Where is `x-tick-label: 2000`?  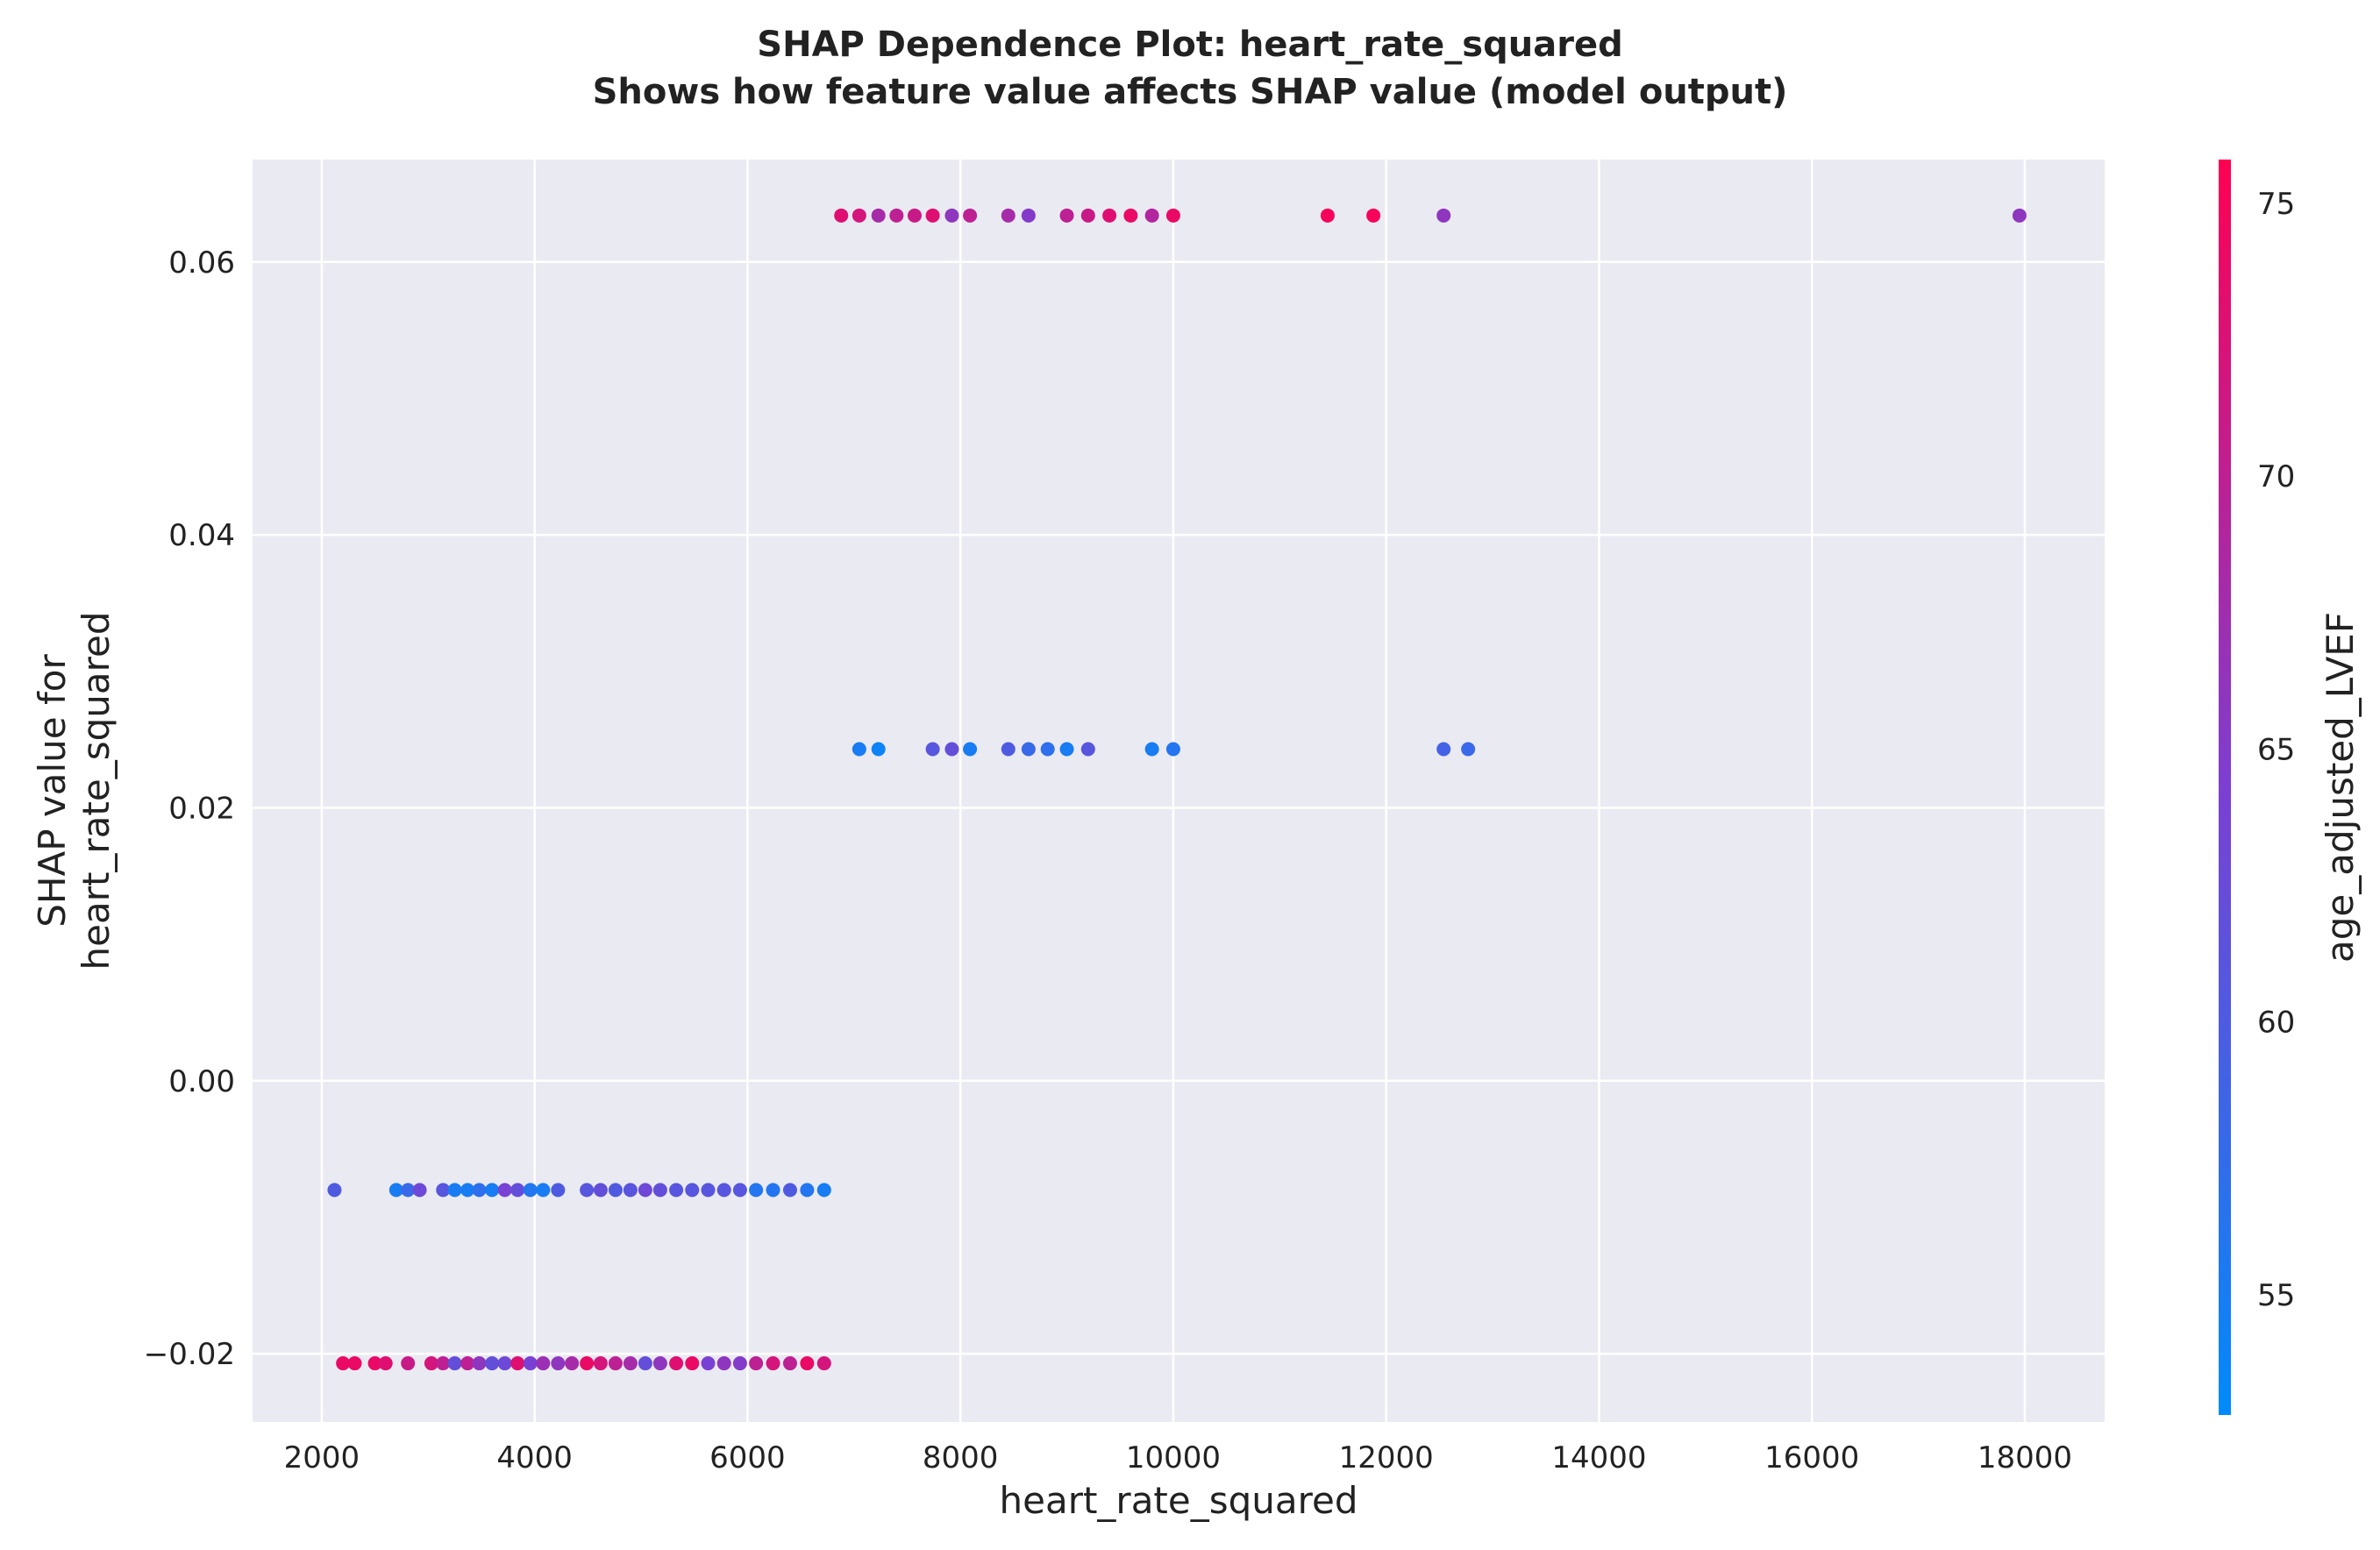 x-tick-label: 2000 is located at coordinates (322, 1457).